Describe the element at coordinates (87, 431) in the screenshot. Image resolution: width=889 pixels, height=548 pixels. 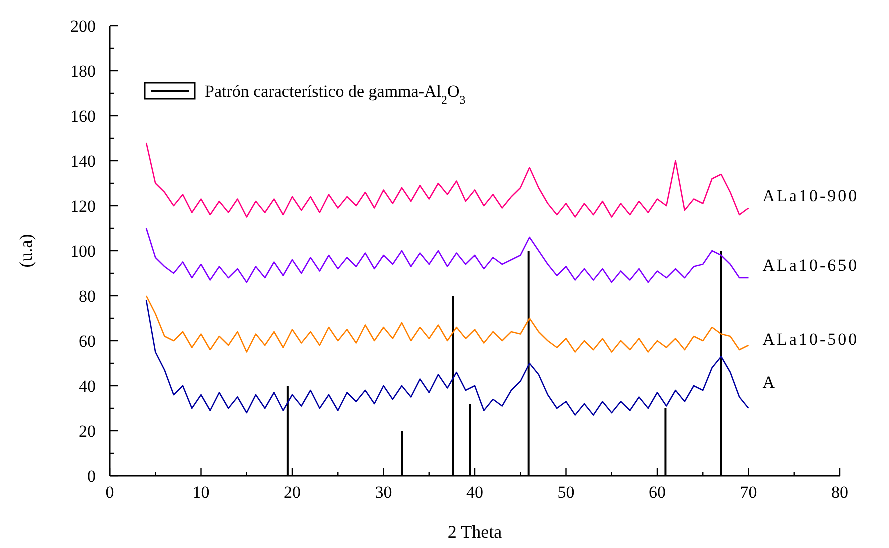
I see `y-tick-label: 20` at that location.